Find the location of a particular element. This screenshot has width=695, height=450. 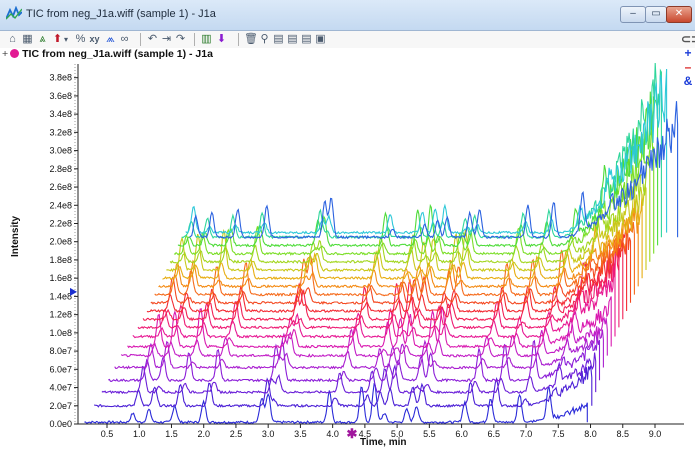

y-tick-label: 3.4e8 is located at coordinates (60, 114).